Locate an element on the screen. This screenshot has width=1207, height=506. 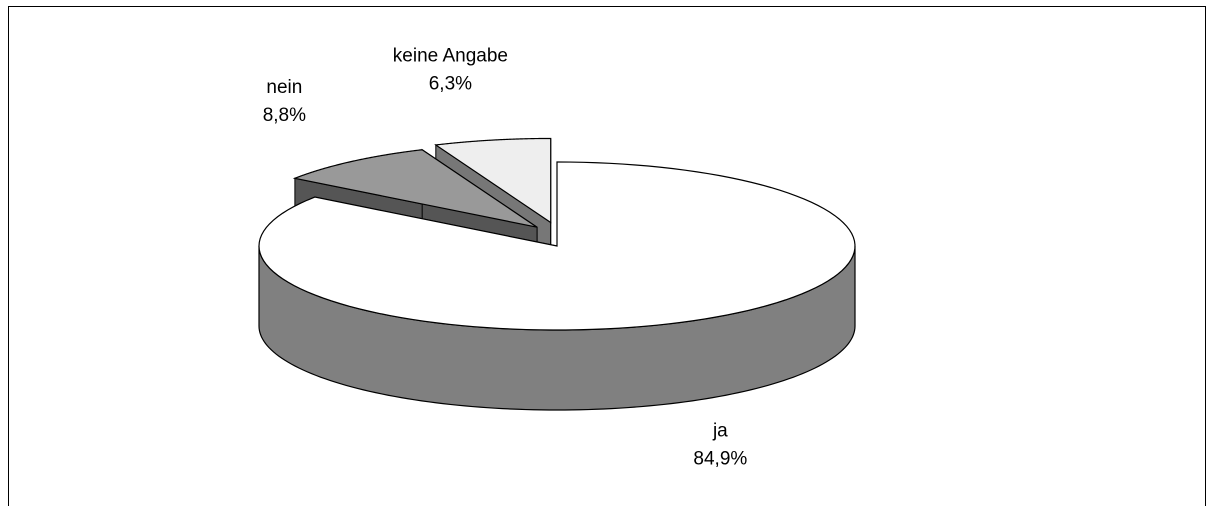
slice-label: keine Angabe is located at coordinates (450, 56).